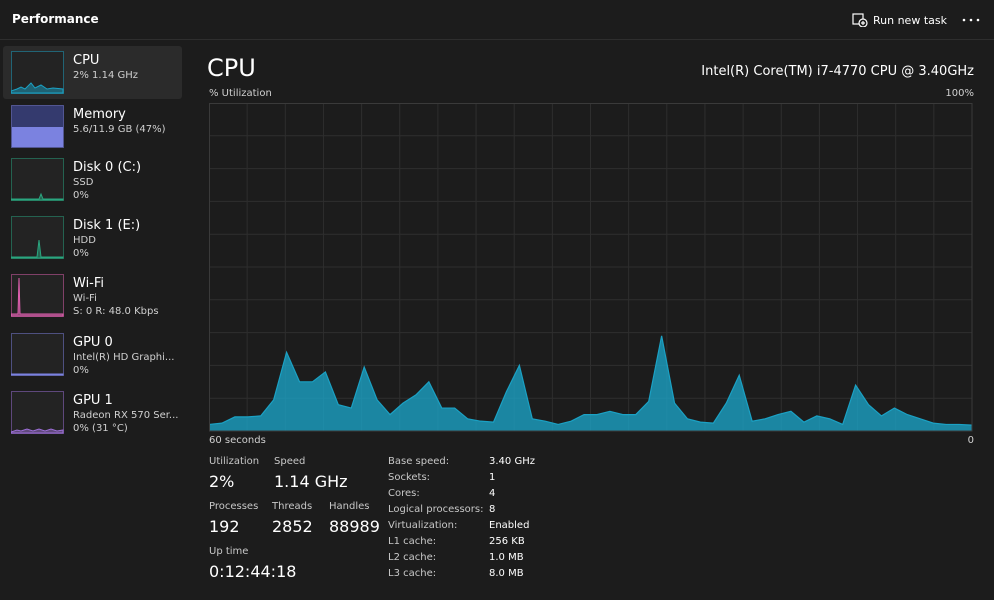 This screenshot has width=994, height=600. Describe the element at coordinates (512, 461) in the screenshot. I see `detail-value: 3.40 GHz` at that location.